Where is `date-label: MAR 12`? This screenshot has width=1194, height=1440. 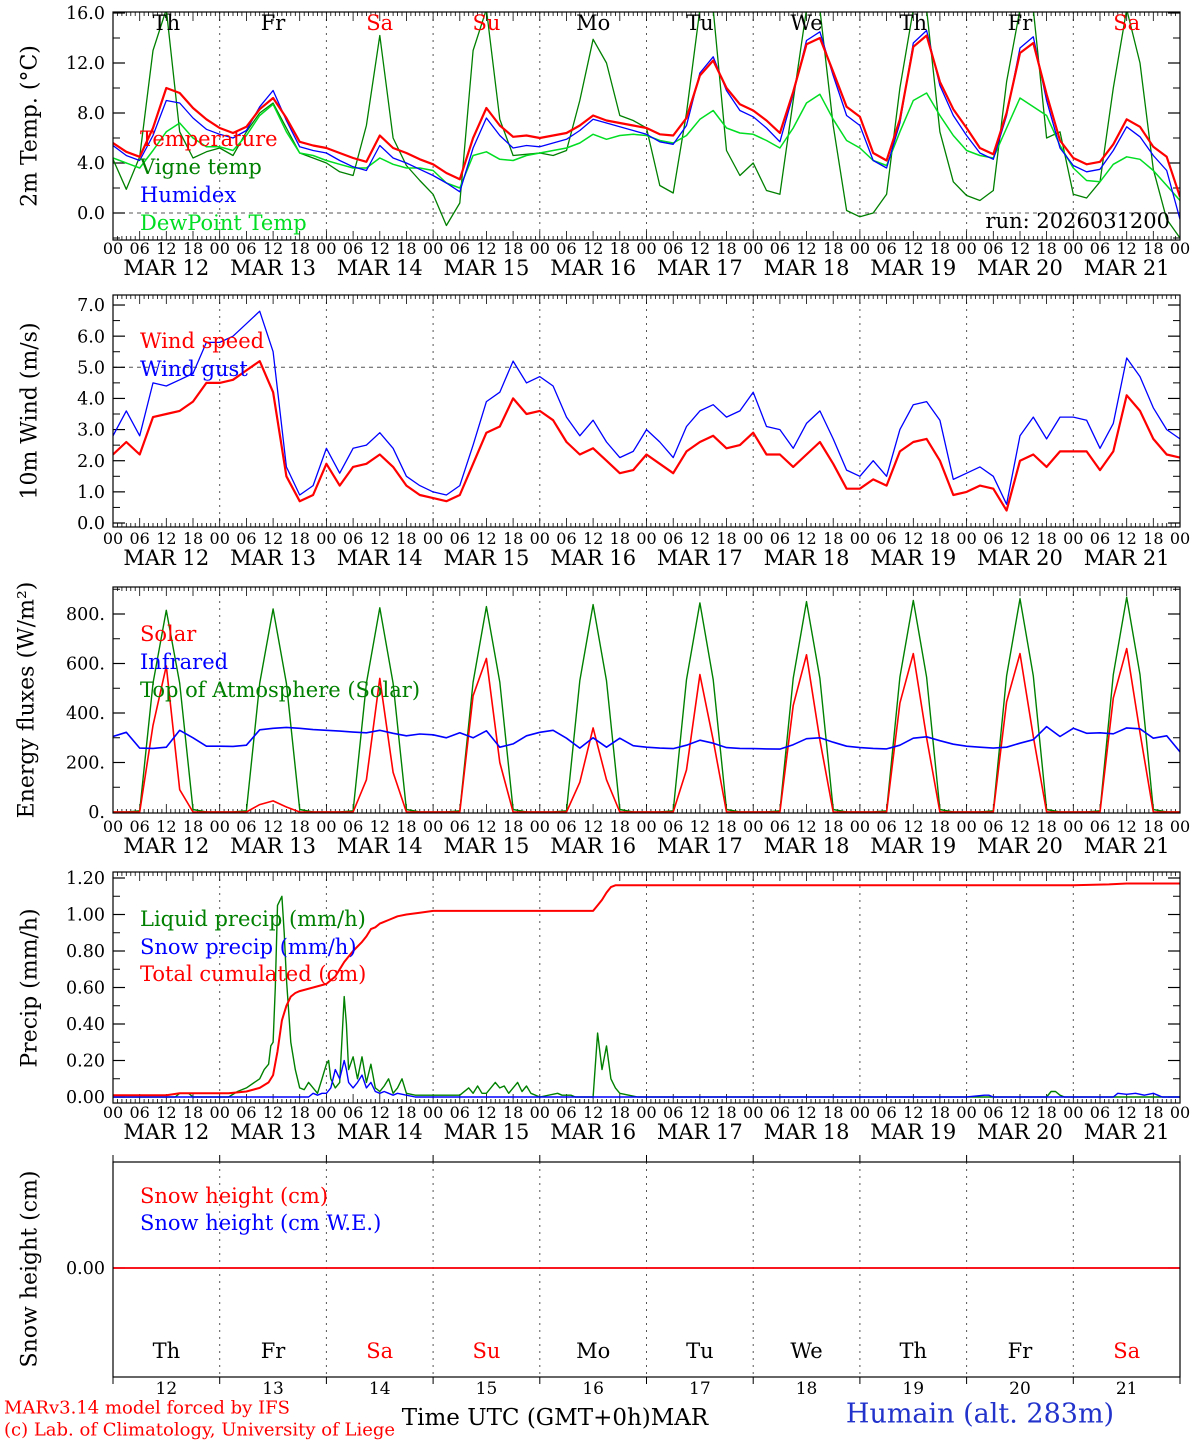 date-label: MAR 12 is located at coordinates (166, 268).